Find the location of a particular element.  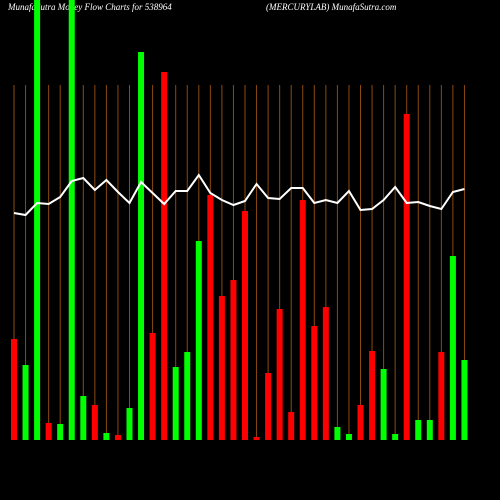

chart-subtitle: (MERCURYLAB) MunafaSutra.com is located at coordinates (331, 7).